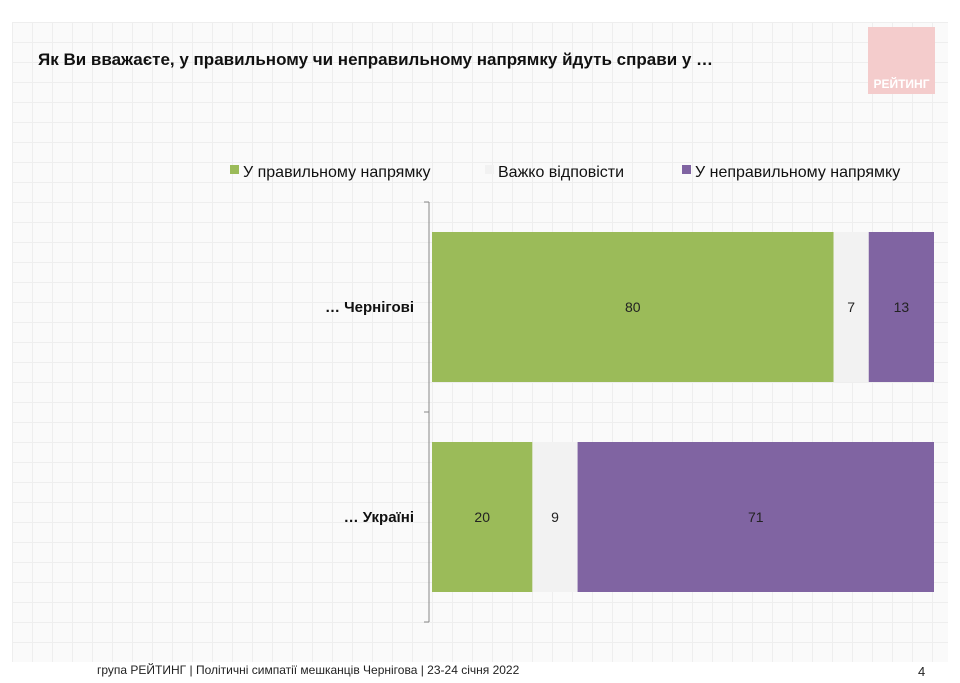 The image size is (960, 683). I want to click on legend-label-3: У неправильному напрямку, so click(797, 172).